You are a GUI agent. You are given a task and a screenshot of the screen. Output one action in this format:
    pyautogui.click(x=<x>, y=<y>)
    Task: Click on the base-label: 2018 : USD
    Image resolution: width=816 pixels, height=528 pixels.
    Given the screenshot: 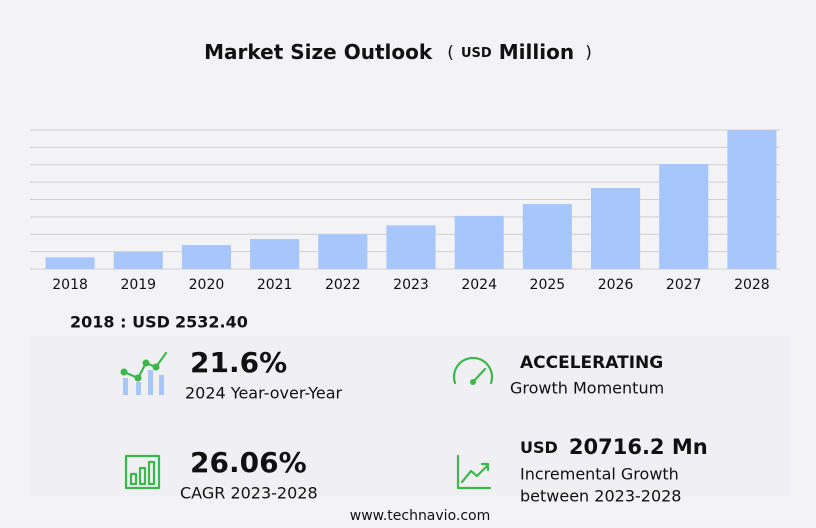 What is the action you would take?
    pyautogui.click(x=120, y=322)
    